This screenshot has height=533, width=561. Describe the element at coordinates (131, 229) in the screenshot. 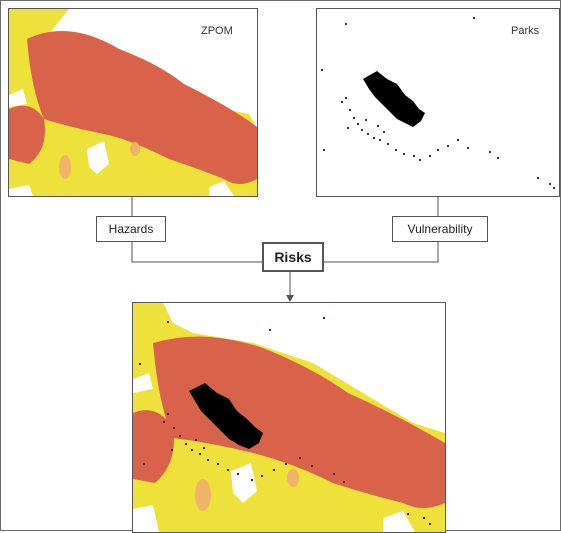

I see `hazards-box: Hazards` at that location.